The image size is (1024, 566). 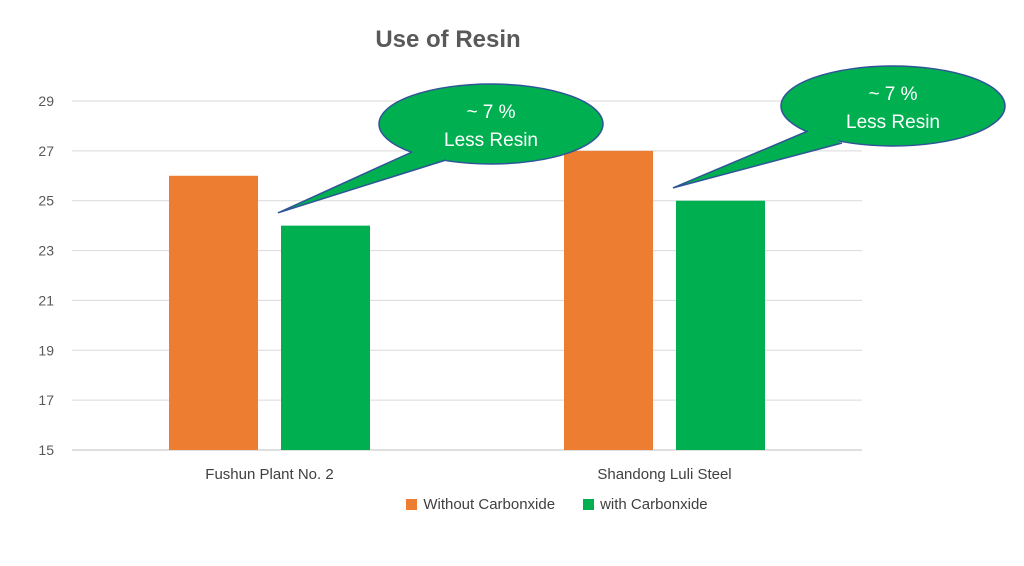 What do you see at coordinates (46, 201) in the screenshot?
I see `y-tick-label: 25` at bounding box center [46, 201].